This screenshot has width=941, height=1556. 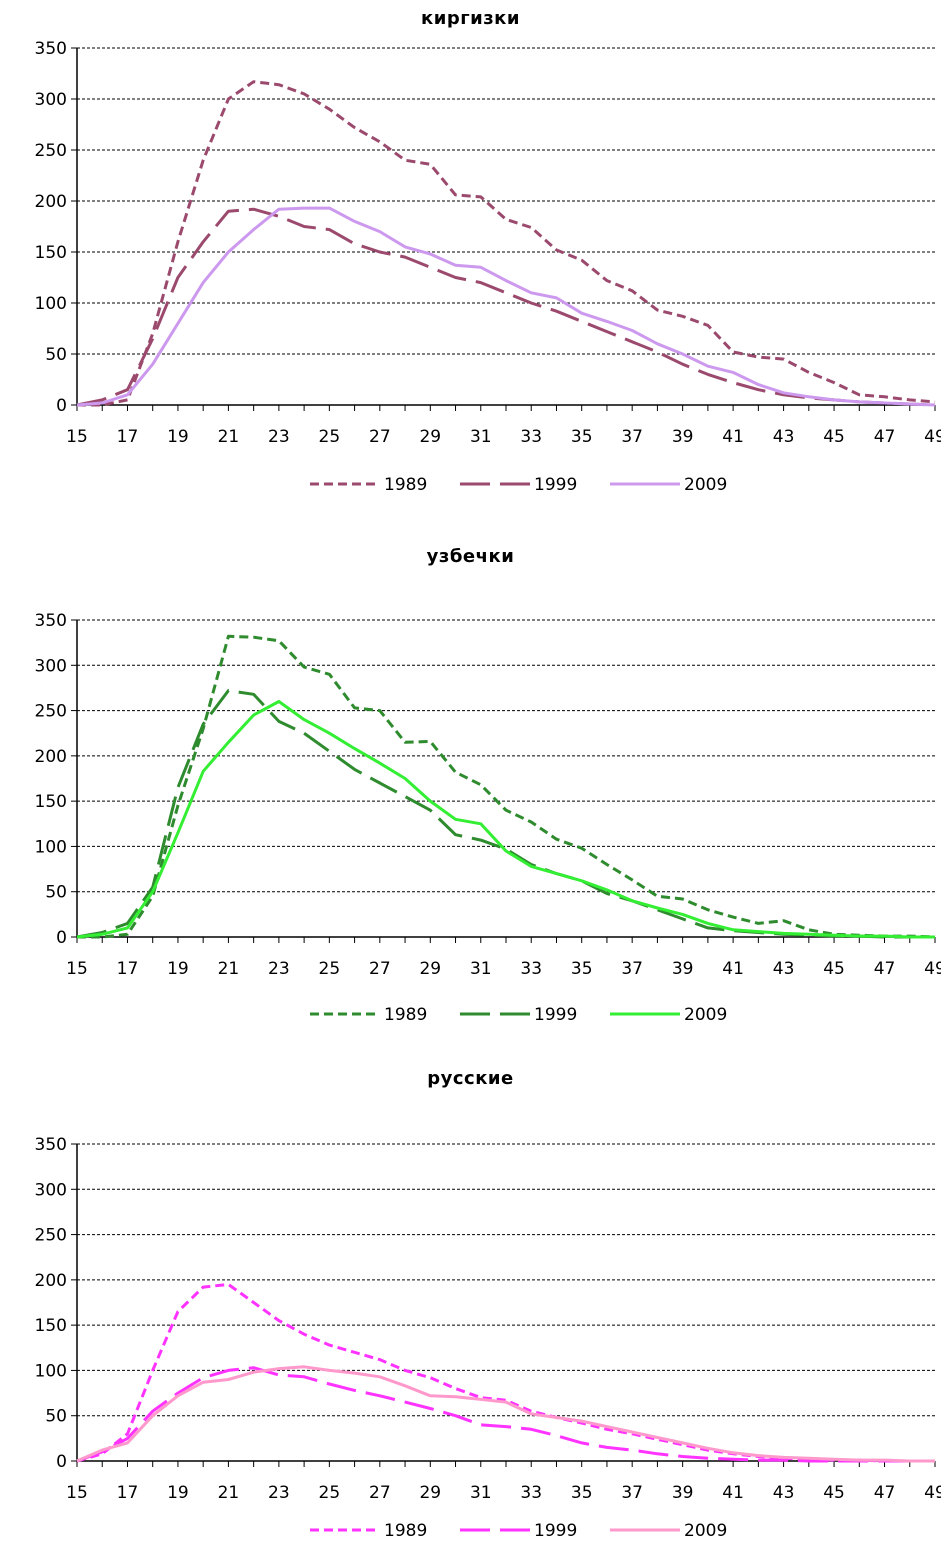 I want to click on chart-title: киргизки, so click(x=470, y=18).